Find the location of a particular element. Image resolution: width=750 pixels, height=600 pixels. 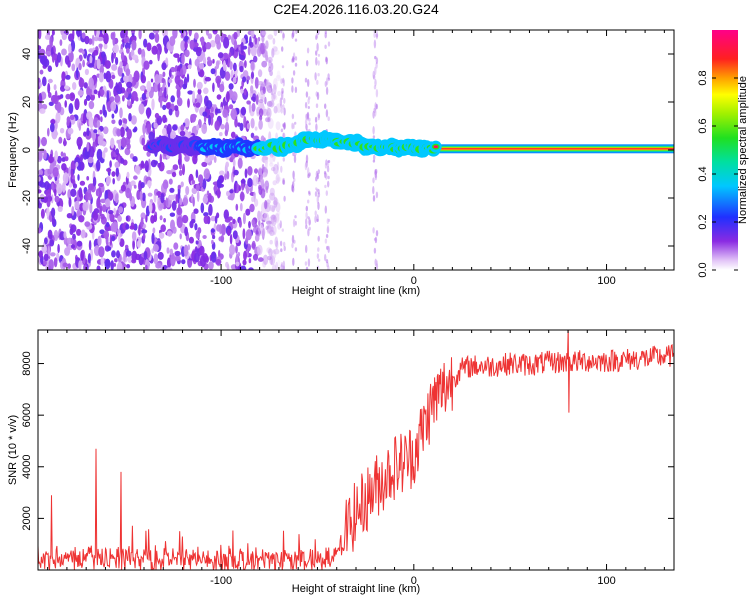

snr-xtick-label: 0 is located at coordinates (414, 581).